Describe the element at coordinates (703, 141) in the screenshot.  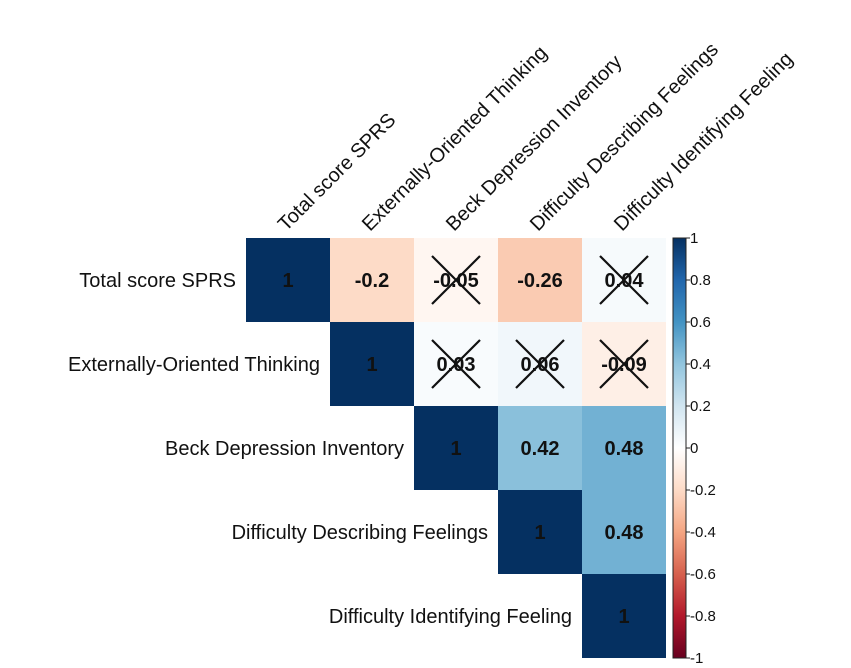
I see `column-label: Difficulty Identifying Feeling` at that location.